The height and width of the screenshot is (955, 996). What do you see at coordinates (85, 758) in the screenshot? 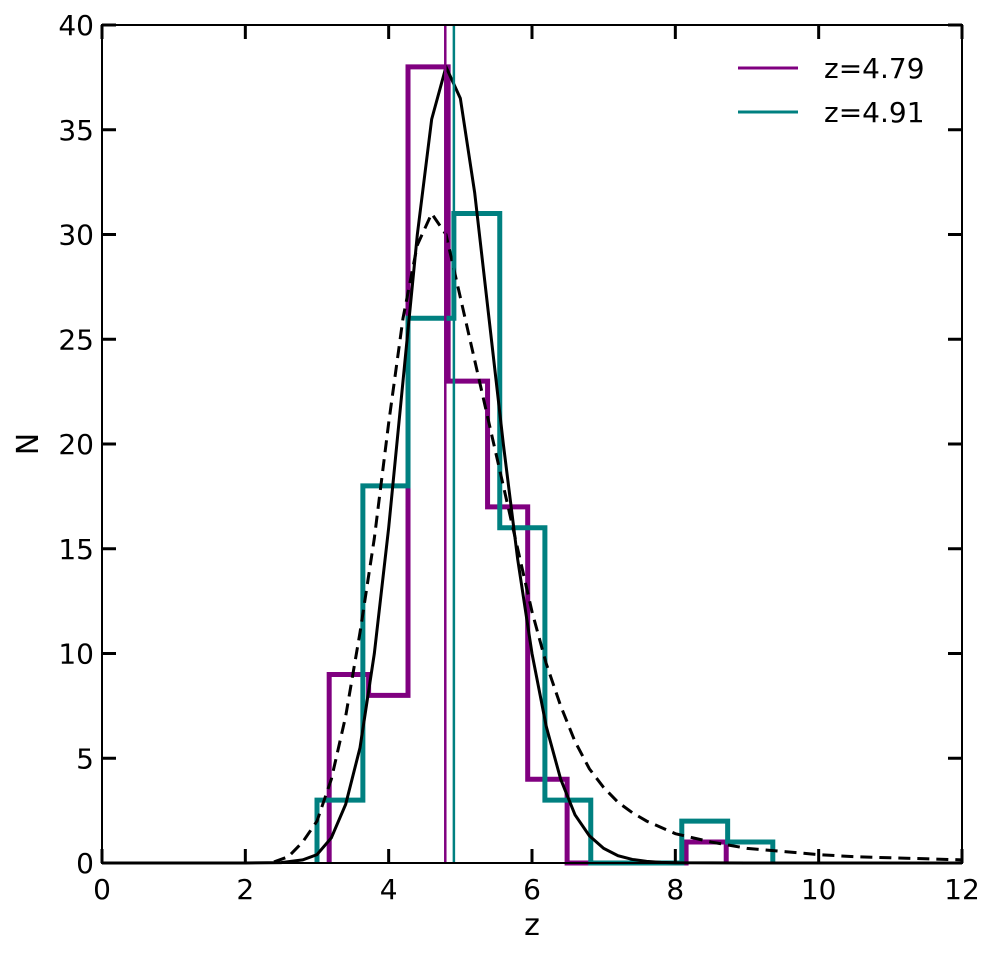
I see `y-tick-label: 5` at bounding box center [85, 758].